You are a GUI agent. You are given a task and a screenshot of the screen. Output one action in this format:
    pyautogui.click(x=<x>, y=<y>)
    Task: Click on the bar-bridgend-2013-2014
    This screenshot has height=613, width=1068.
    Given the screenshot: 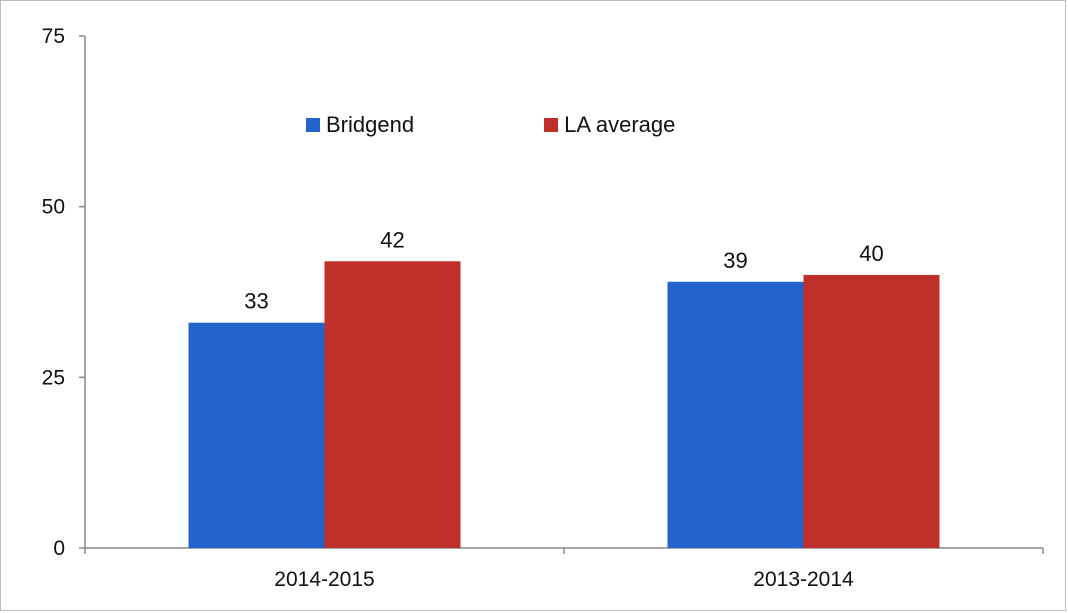 What is the action you would take?
    pyautogui.click(x=735, y=414)
    